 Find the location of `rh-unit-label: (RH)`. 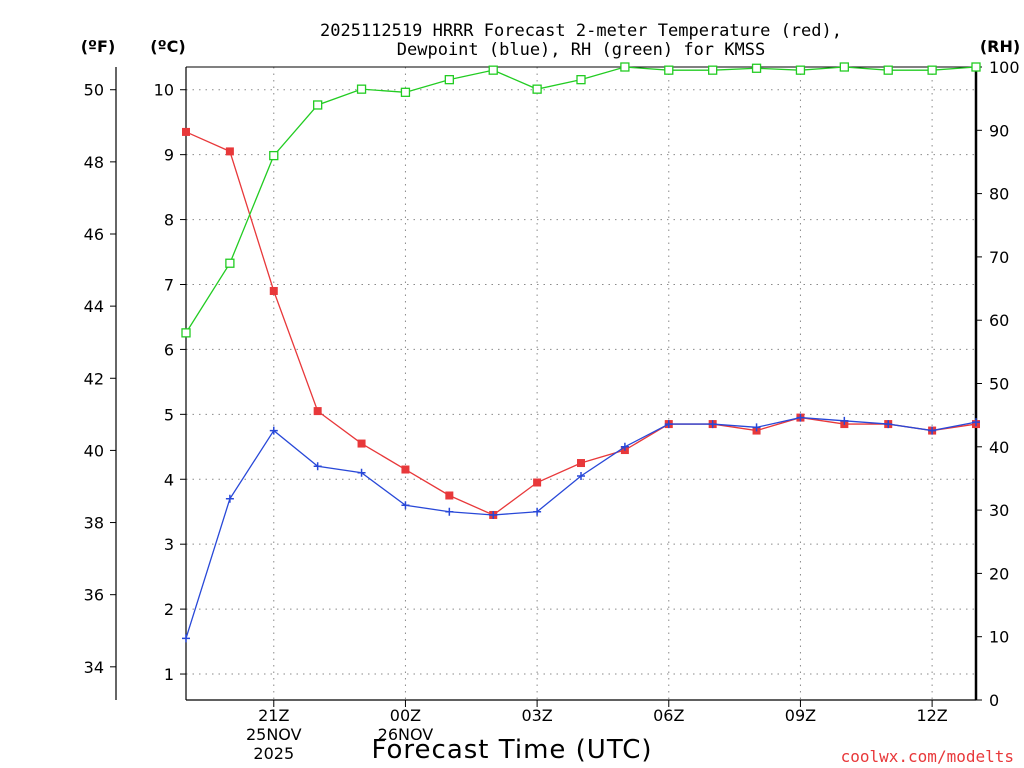

rh-unit-label: (RH) is located at coordinates (1000, 46).